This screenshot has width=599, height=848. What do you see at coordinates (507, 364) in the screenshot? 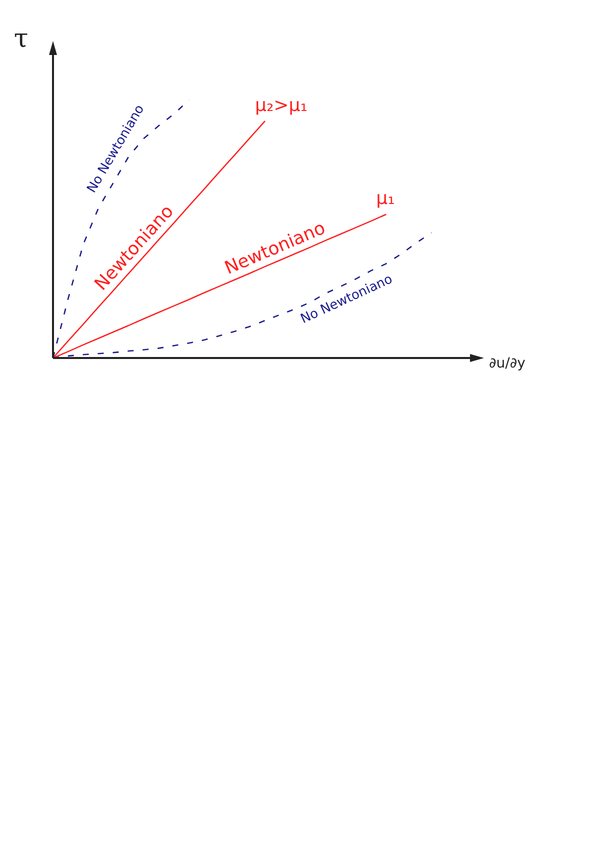
I see `x-axis-title: ∂u/∂y` at bounding box center [507, 364].